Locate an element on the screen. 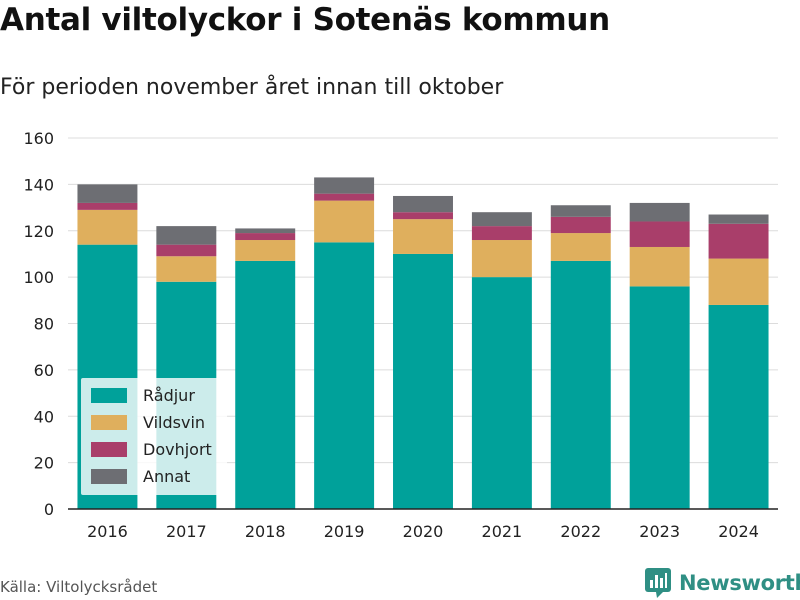 The height and width of the screenshot is (600, 800). legend-swatch-vildsvin is located at coordinates (109, 422).